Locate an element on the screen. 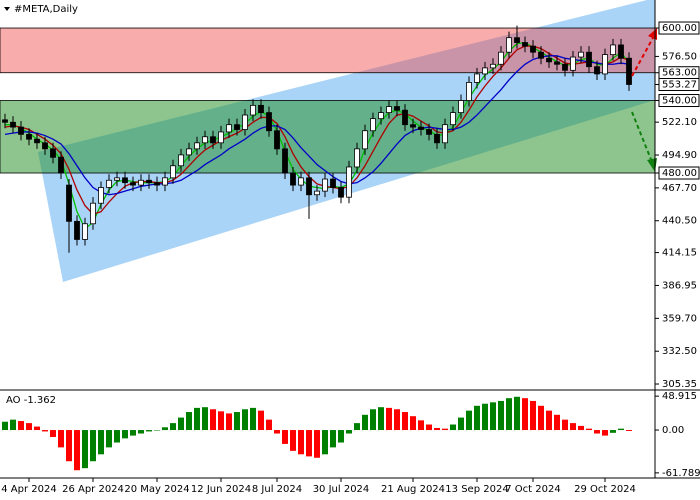  y-tick-label: 553.27 is located at coordinates (679, 84).